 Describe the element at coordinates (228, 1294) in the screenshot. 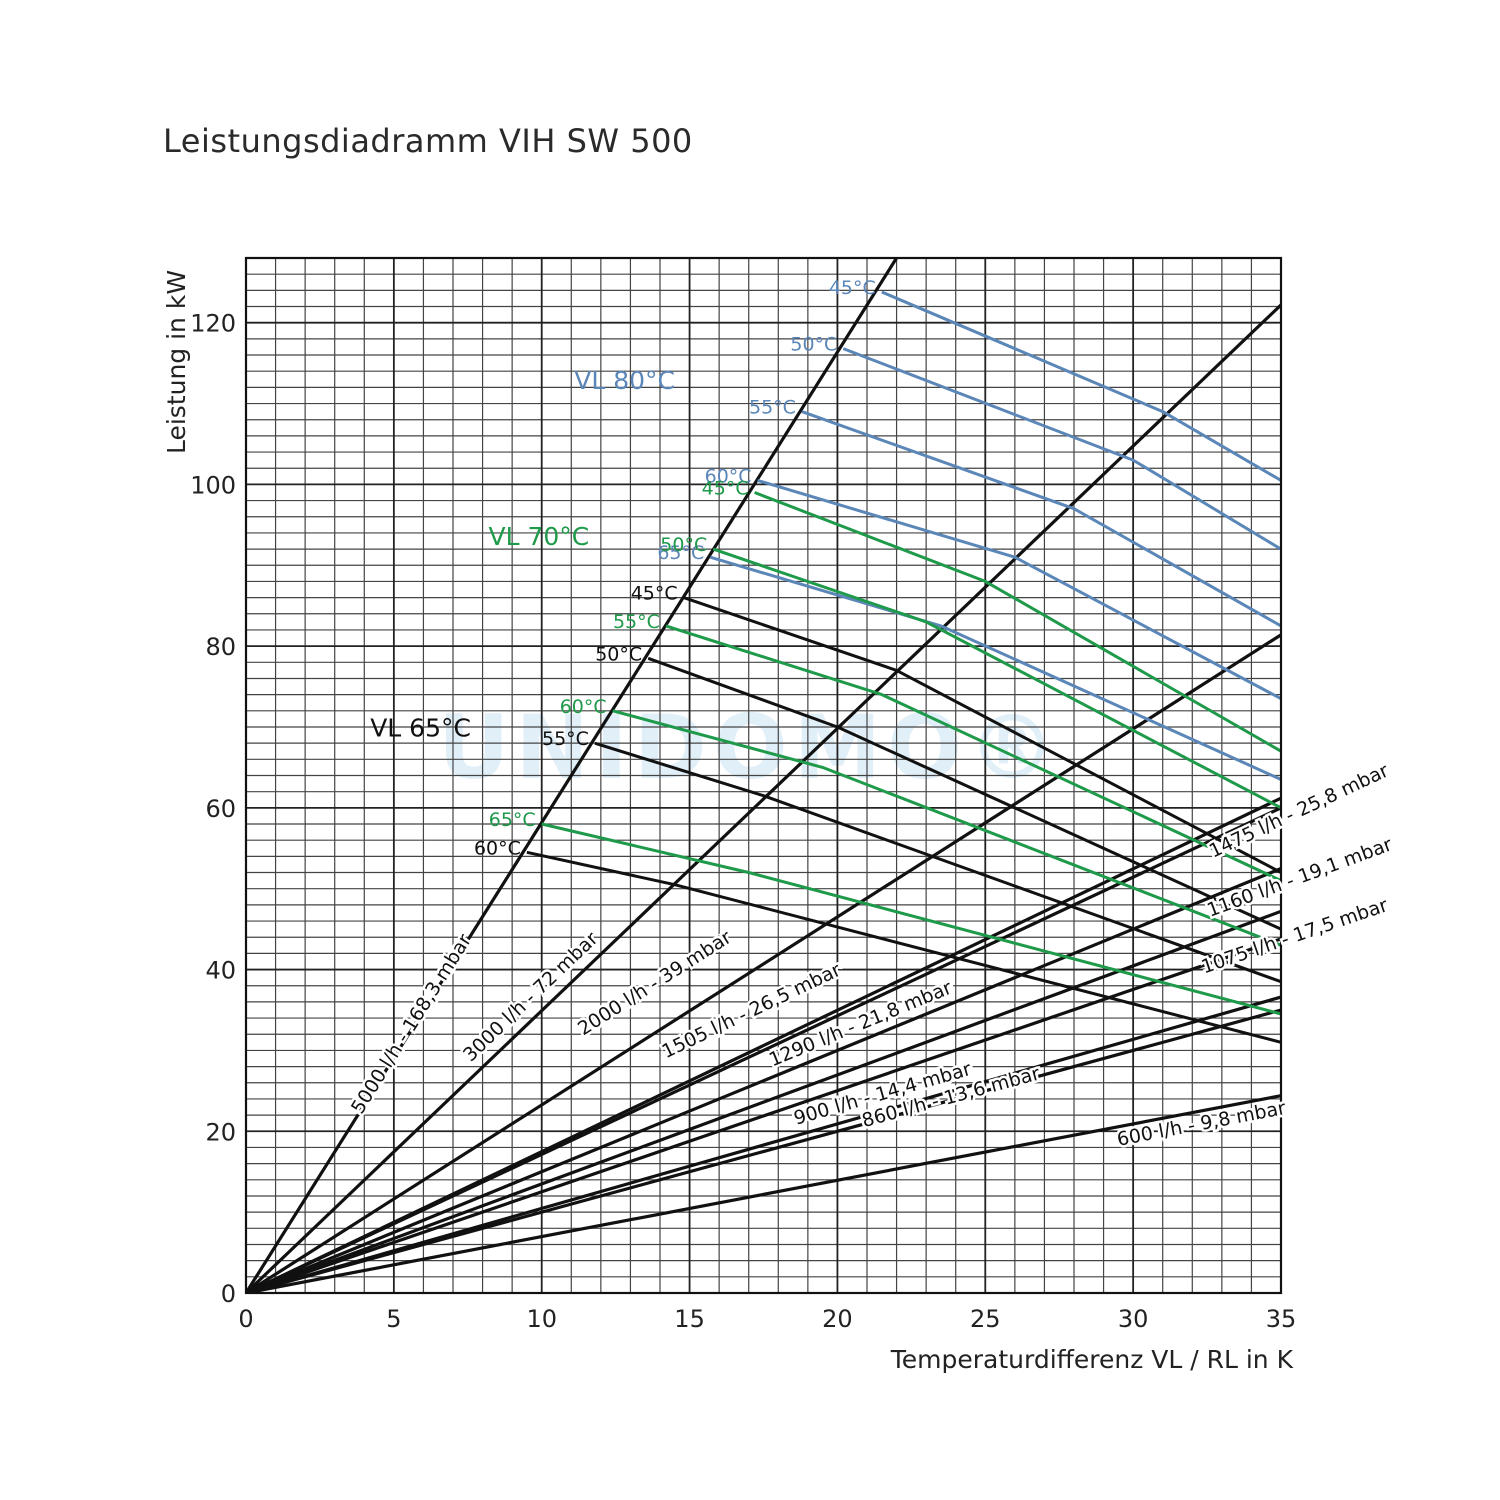

I see `y-tick-label: 0` at that location.